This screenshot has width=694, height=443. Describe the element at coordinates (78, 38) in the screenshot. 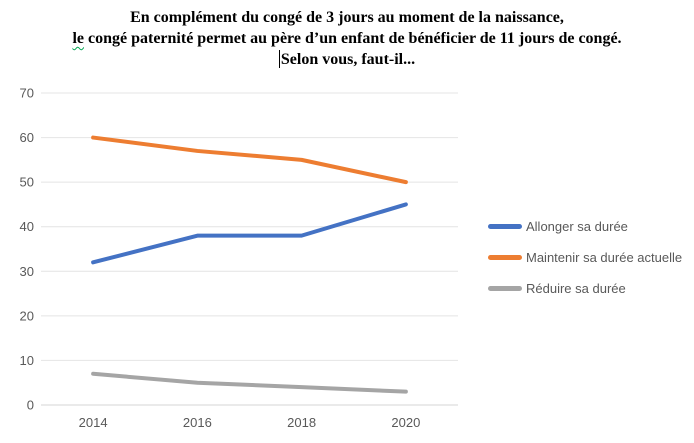

I see `spellcheck-squiggle-word: le` at that location.